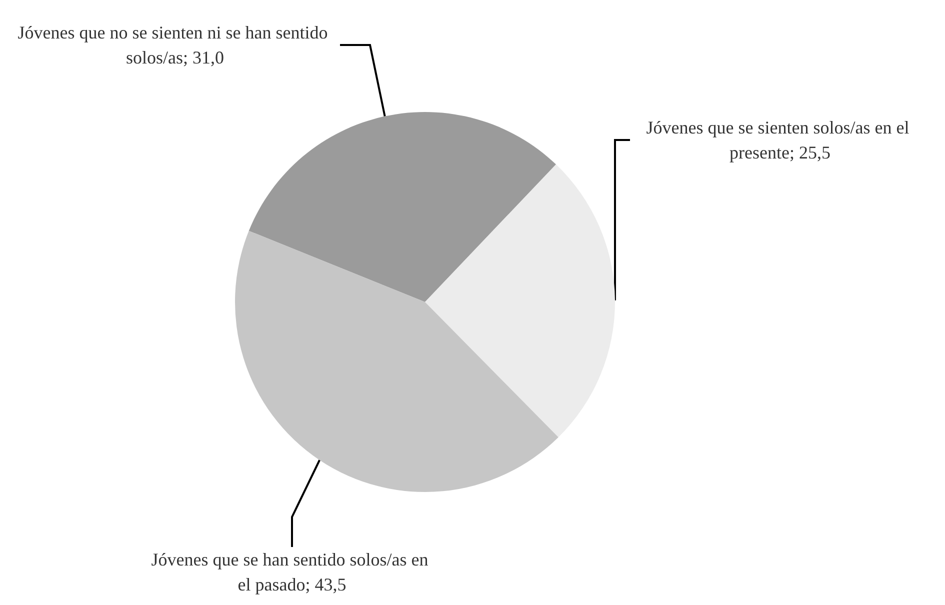  I want to click on slice-label: Jóvenes que se han sentido solos/as en el pasado; 43,5, so click(292, 572).